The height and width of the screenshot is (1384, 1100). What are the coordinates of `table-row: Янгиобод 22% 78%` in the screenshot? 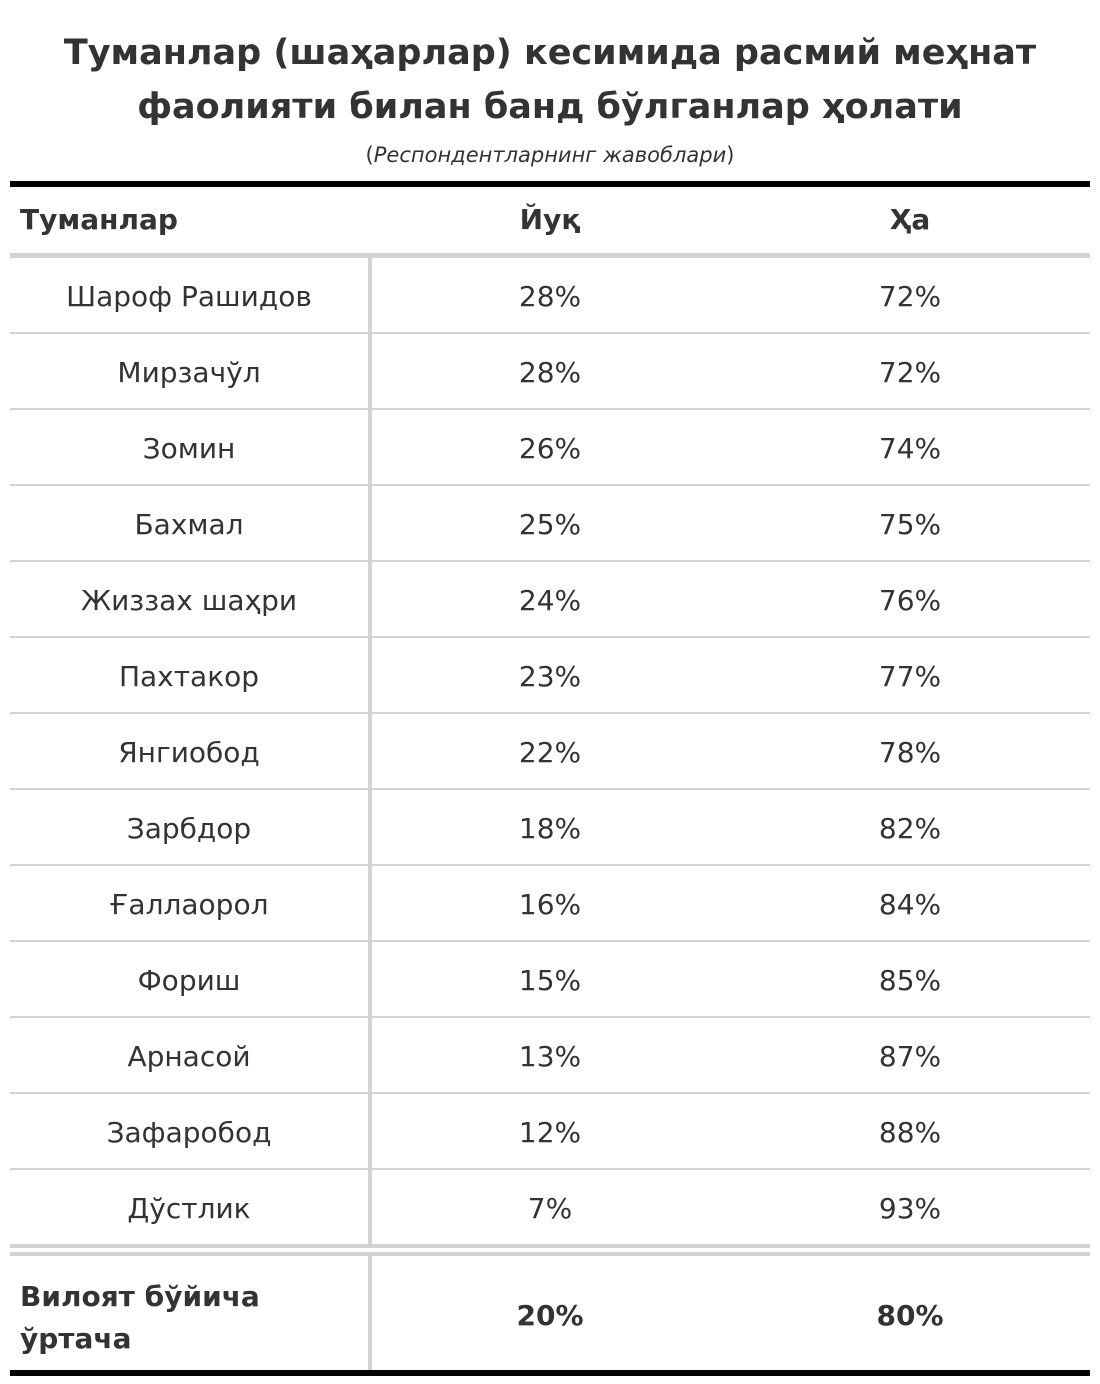 It's located at (550, 752).